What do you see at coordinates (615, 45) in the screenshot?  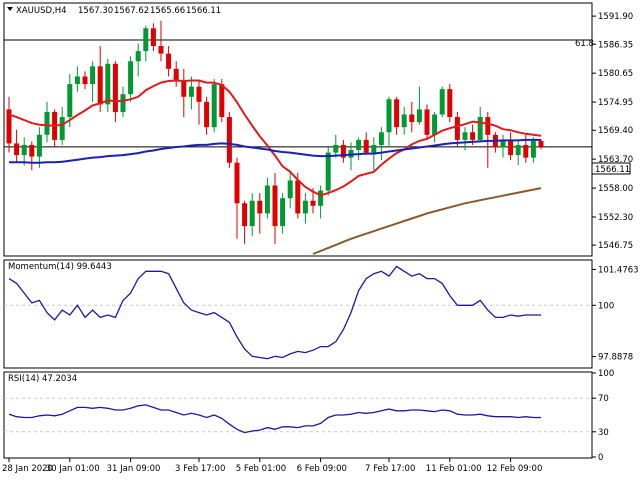 I see `y-tick-label: 1586.35` at bounding box center [615, 45].